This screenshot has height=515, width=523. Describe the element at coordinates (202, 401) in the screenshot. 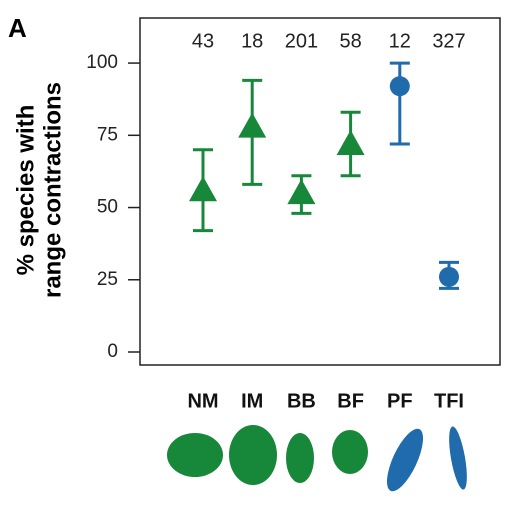

I see `x-tick-label: NM` at that location.